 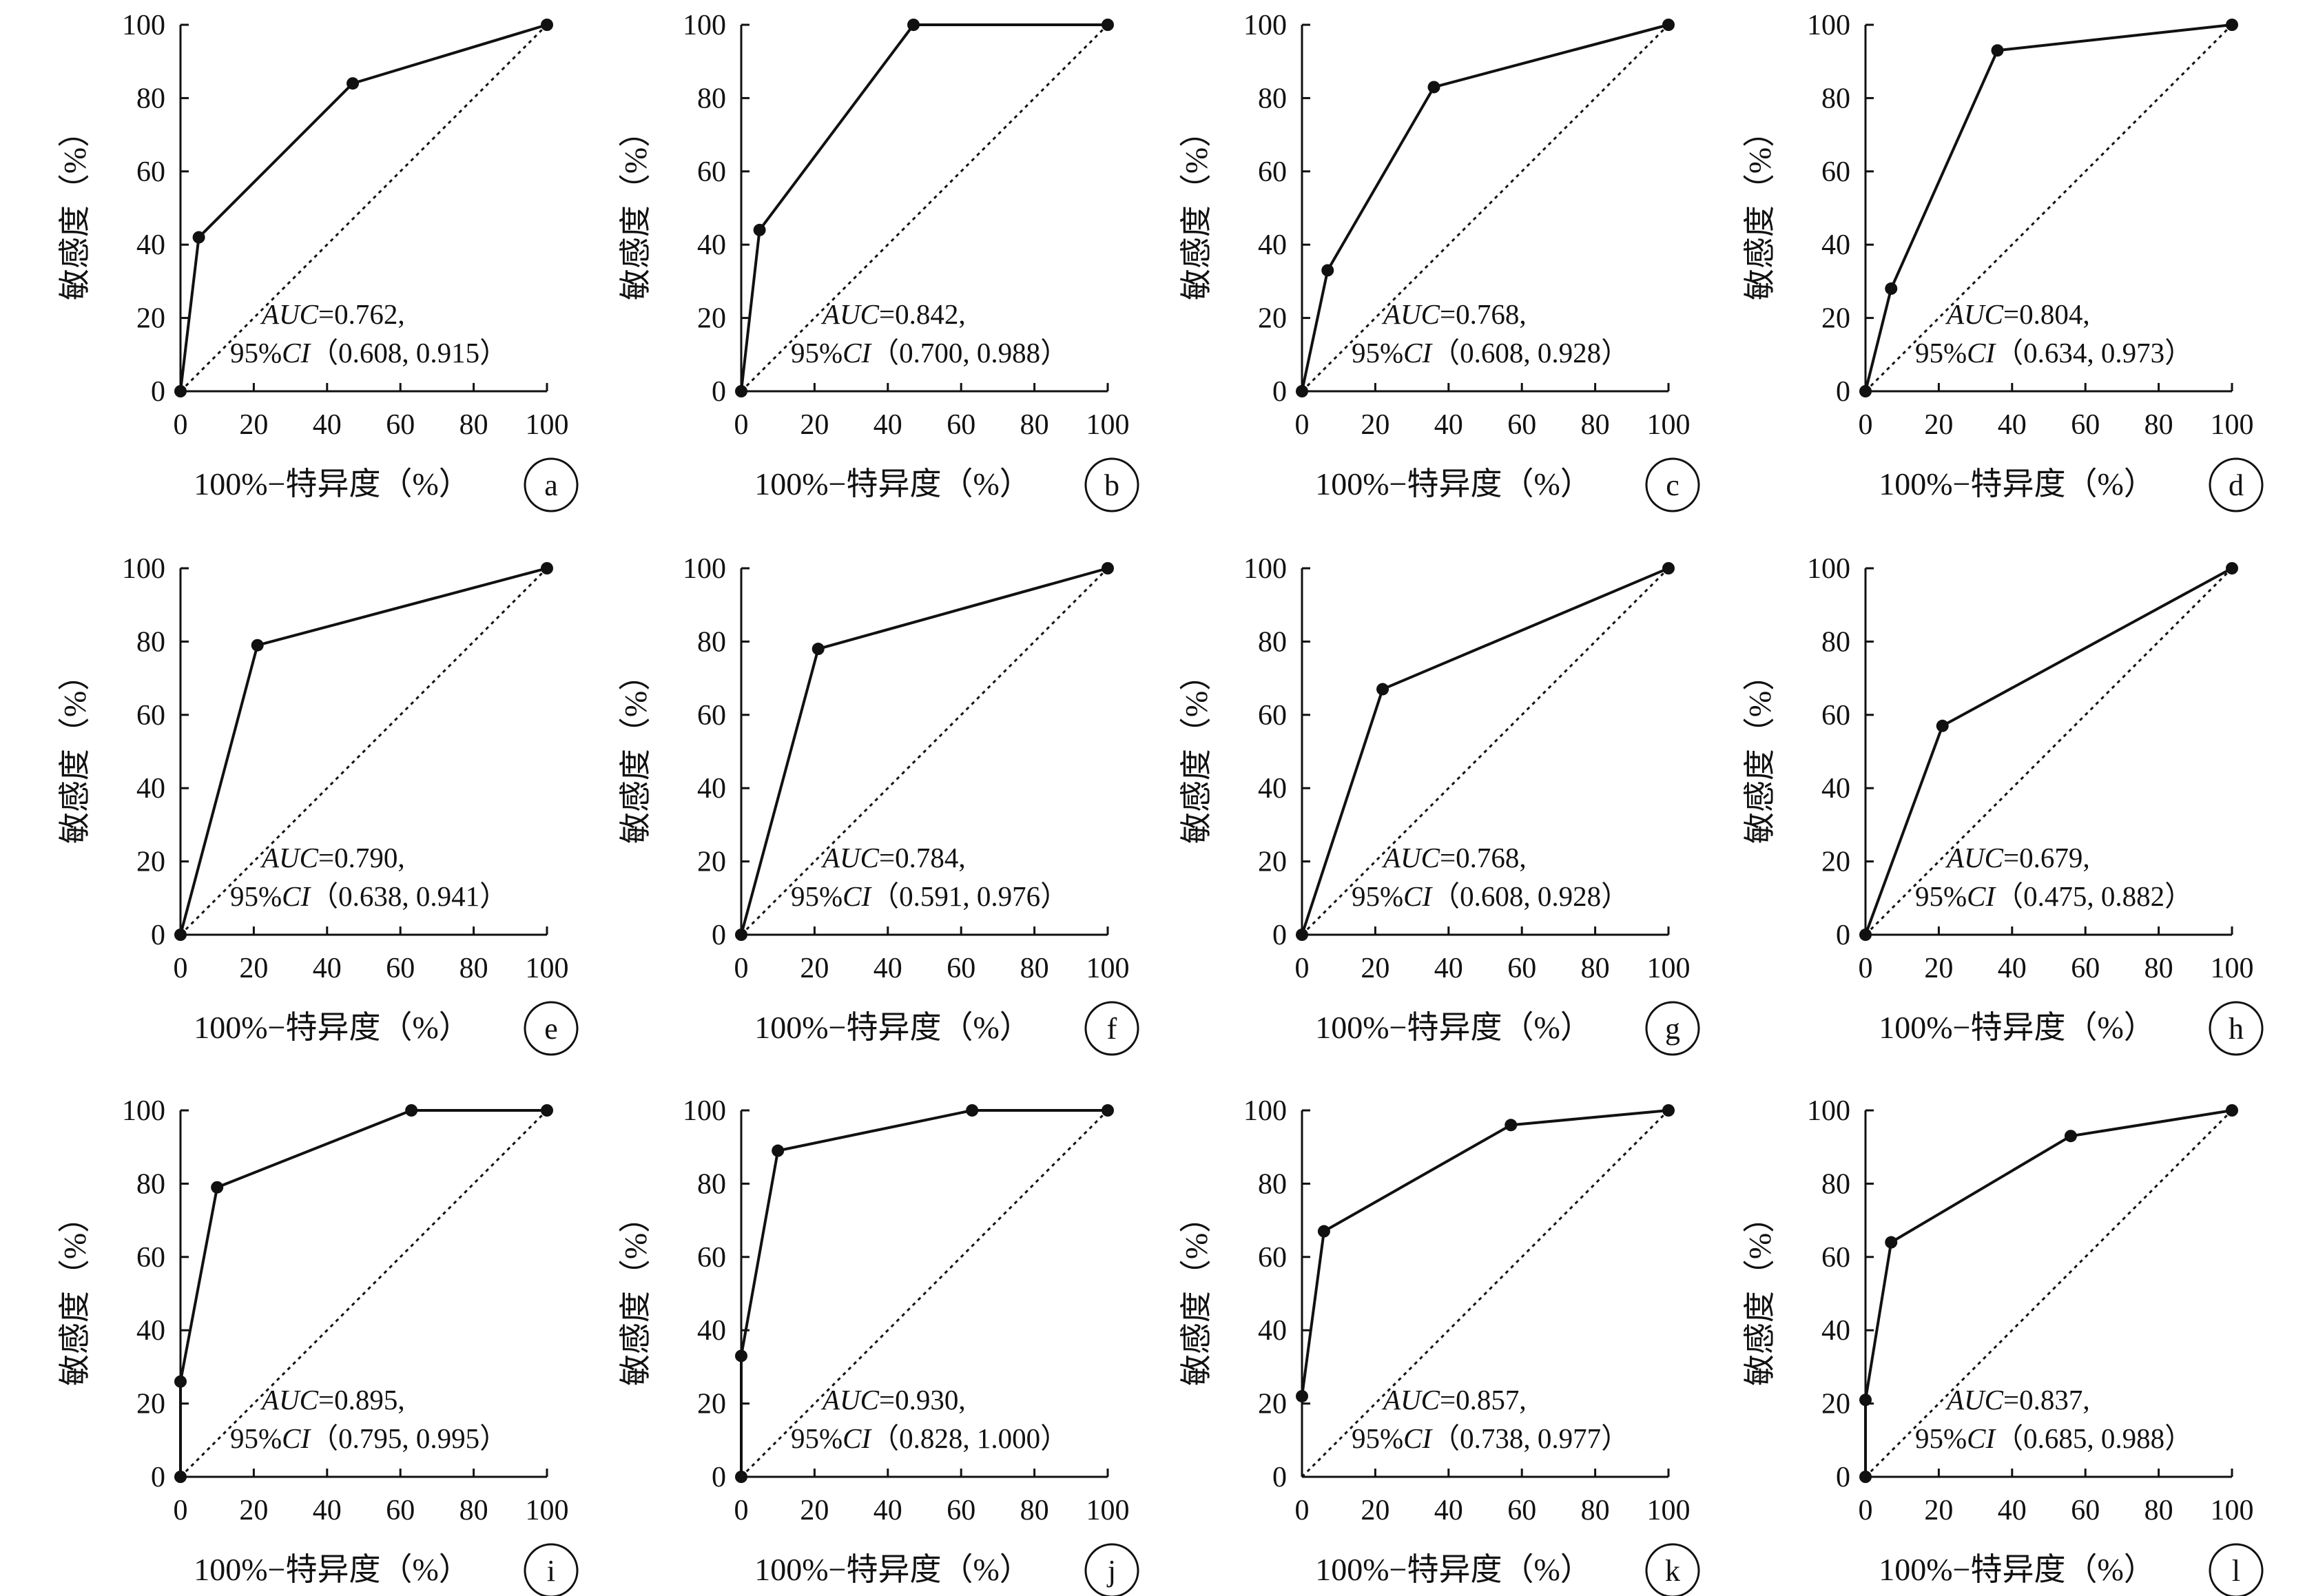 What do you see at coordinates (969, 896) in the screenshot?
I see `ci-value: 0.591, 0.976` at bounding box center [969, 896].